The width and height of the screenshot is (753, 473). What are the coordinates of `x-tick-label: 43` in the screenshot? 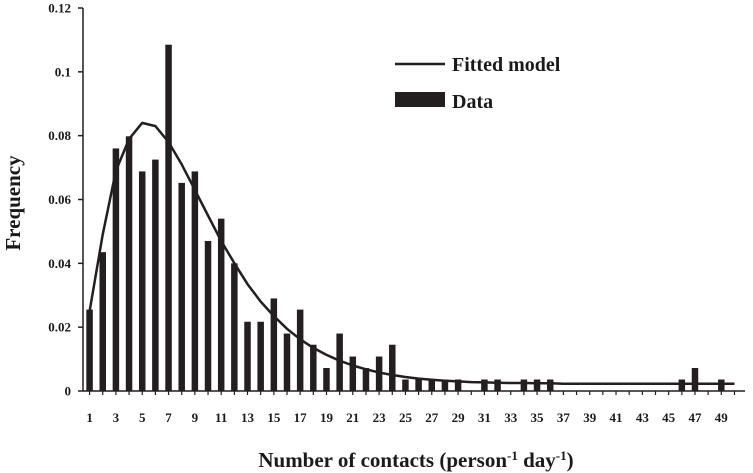 It's located at (643, 417).